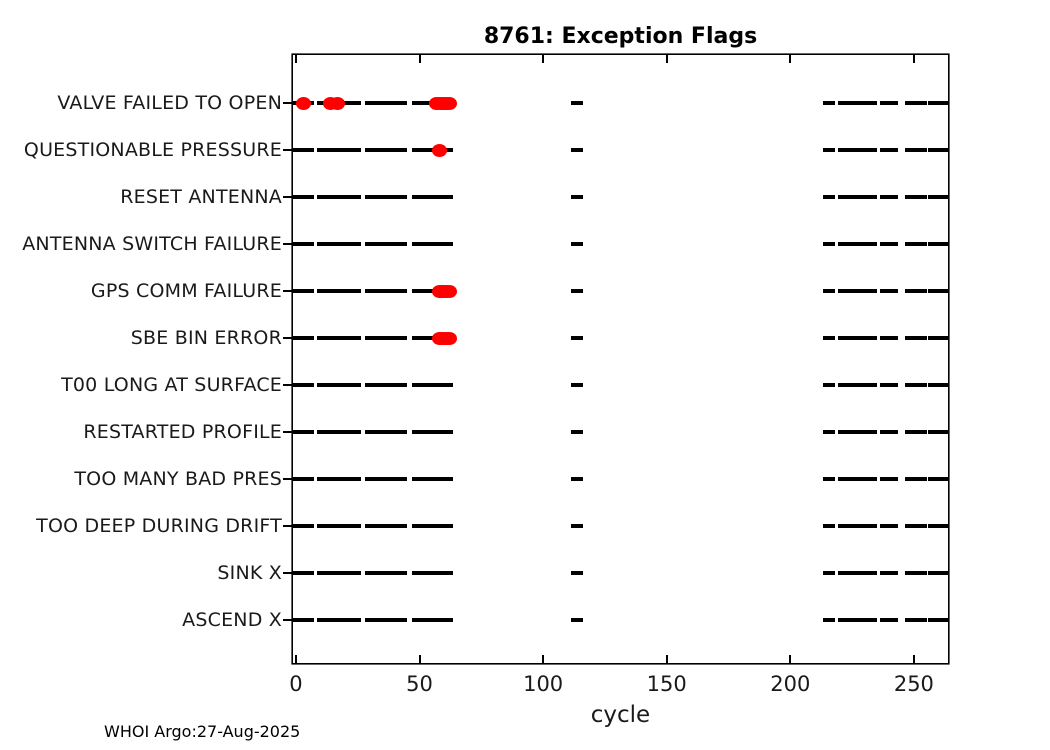  I want to click on y-axis-label: QUESTIONABLE PRESSURE, so click(152, 150).